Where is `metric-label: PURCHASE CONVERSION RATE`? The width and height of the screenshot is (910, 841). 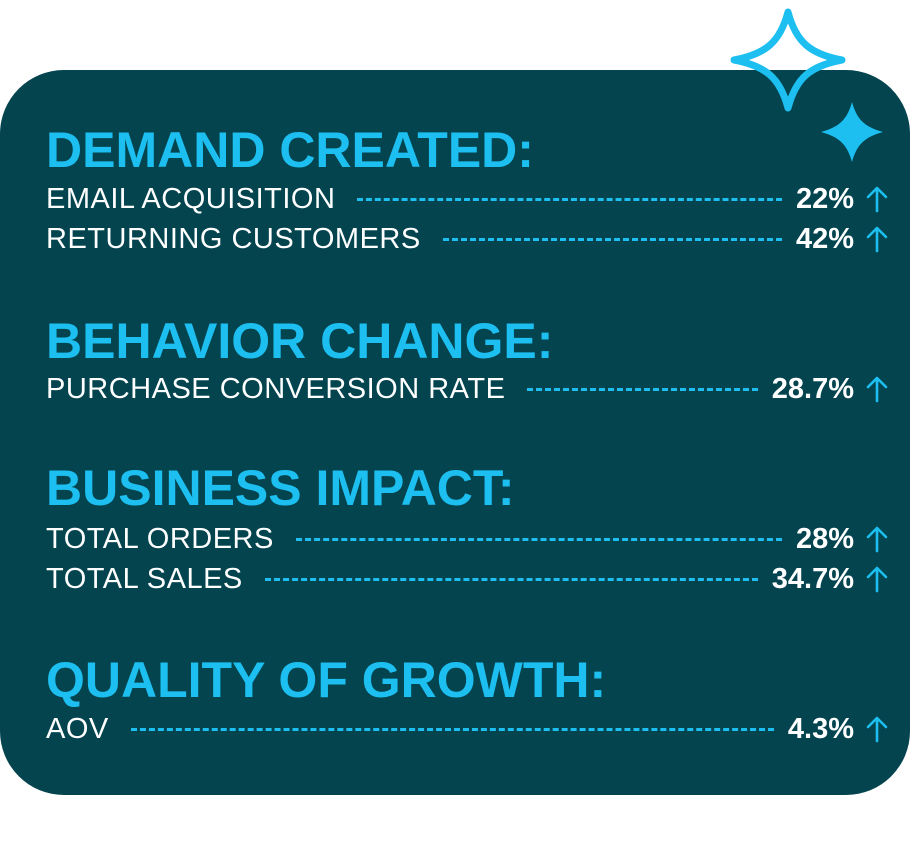
metric-label: PURCHASE CONVERSION RATE is located at coordinates (276, 388).